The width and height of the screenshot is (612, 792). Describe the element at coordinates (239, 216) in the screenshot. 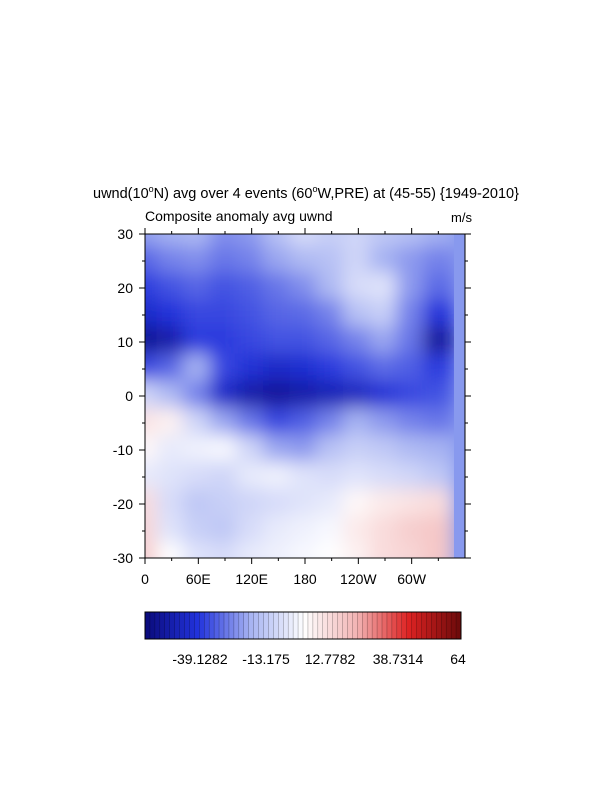

I see `left-subtitle: Composite anomaly avg uwnd` at that location.